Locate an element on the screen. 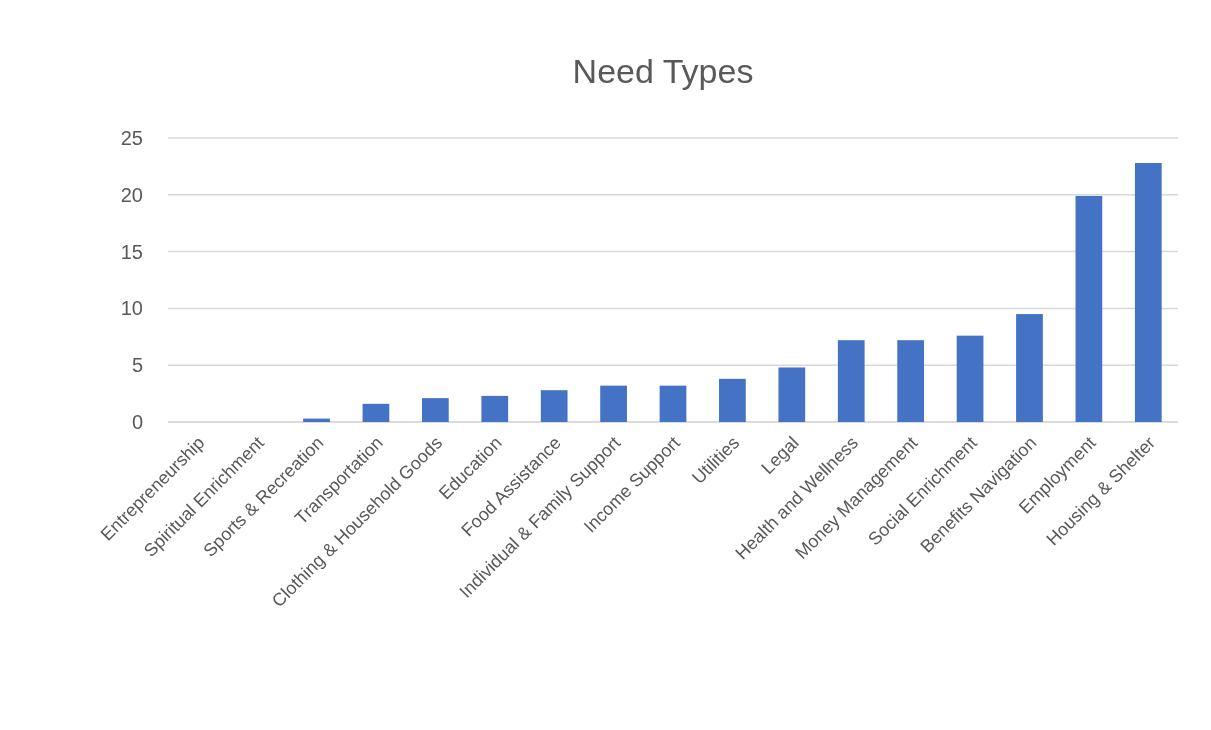  y-tick-label: 15 is located at coordinates (131, 251).